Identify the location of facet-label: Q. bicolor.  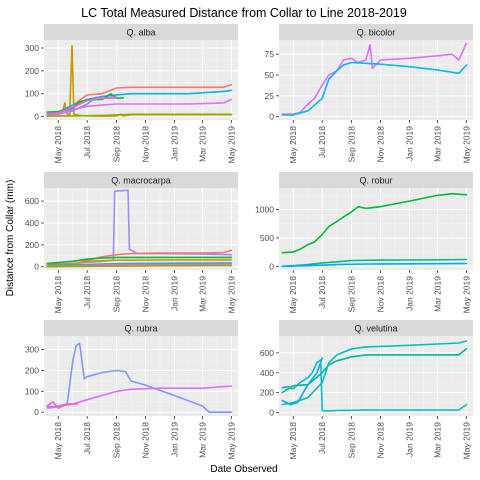
(376, 33).